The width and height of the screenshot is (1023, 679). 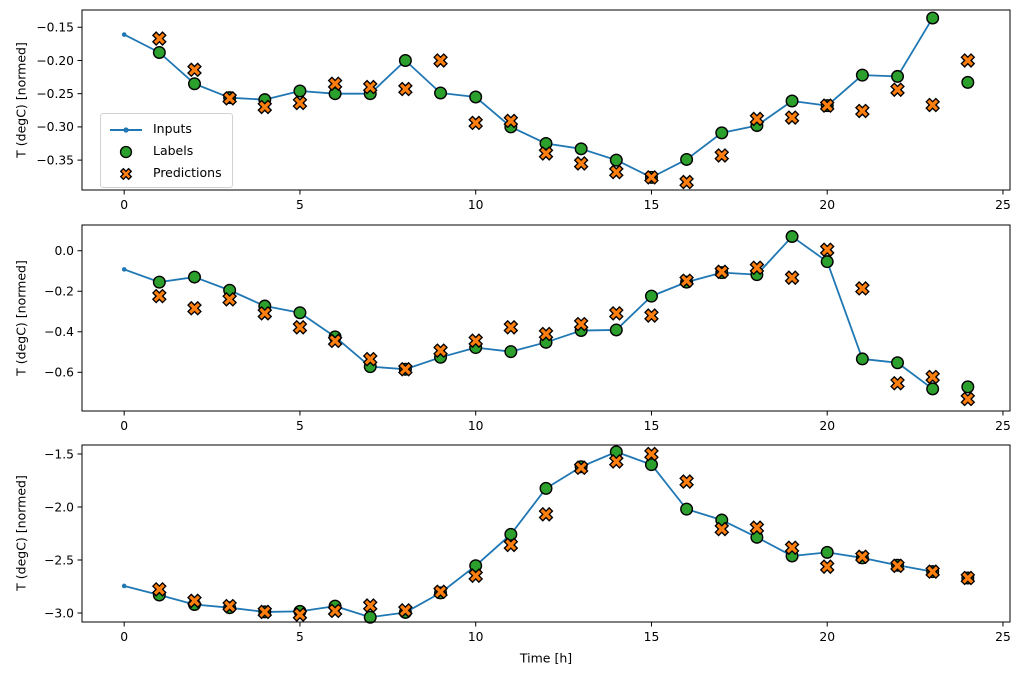 I want to click on y-axis-label-top: T (degC) [normed], so click(x=21, y=100).